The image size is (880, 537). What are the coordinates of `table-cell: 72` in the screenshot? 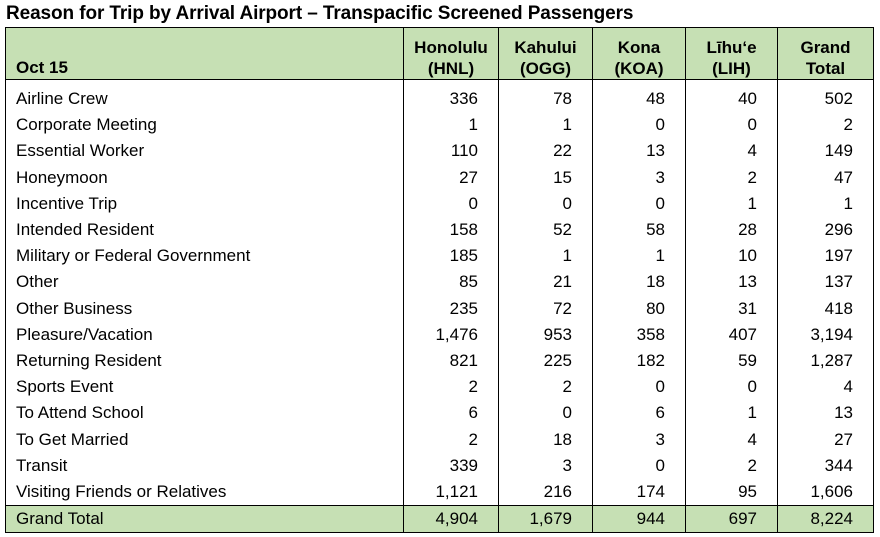 It's located at (545, 308).